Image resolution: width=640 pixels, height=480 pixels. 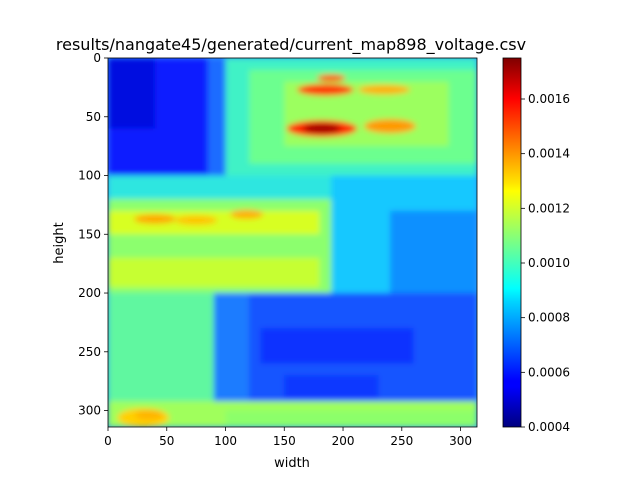 I want to click on y-tick-label: 300, so click(x=89, y=411).